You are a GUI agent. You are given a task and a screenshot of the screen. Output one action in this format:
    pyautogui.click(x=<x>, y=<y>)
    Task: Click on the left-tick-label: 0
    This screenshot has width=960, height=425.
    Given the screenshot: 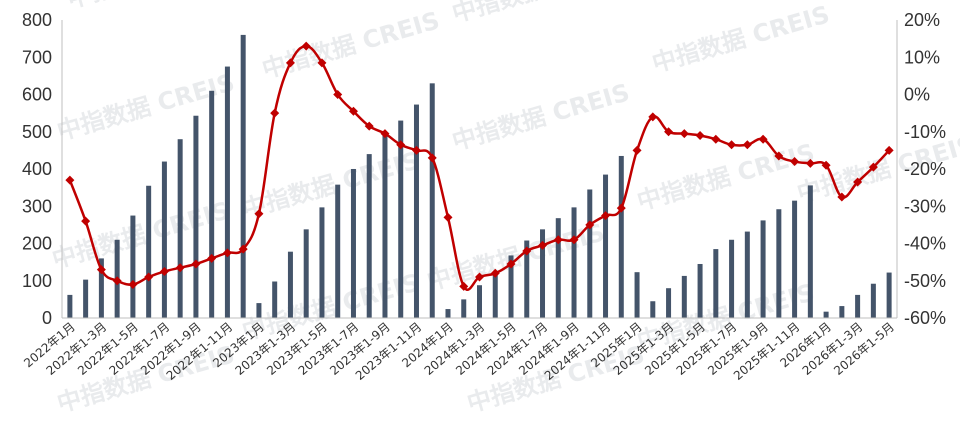 What is the action you would take?
    pyautogui.click(x=47, y=318)
    